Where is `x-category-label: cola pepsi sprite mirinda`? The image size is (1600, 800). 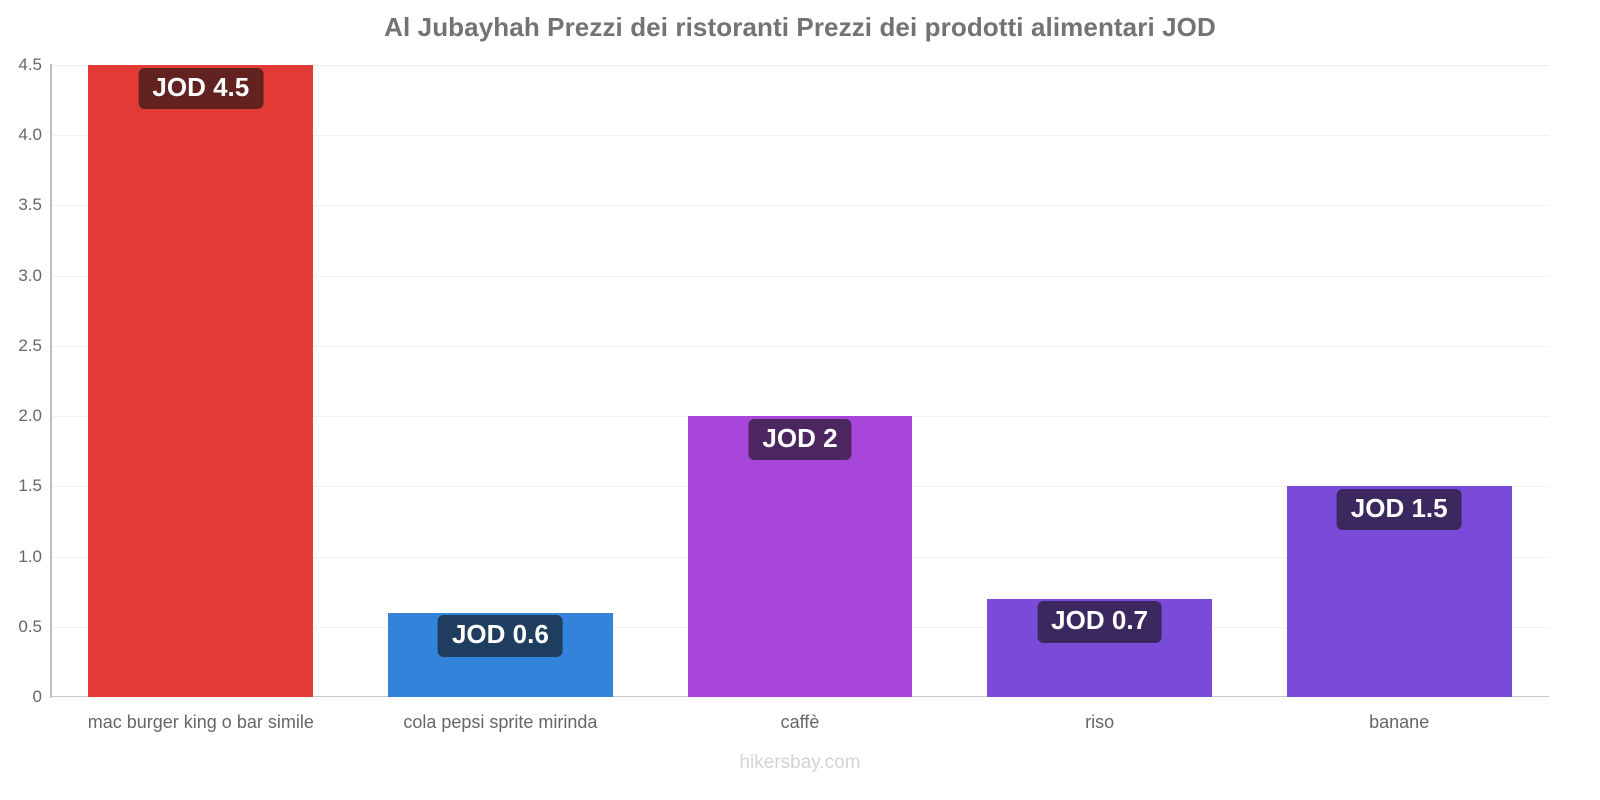
x-category-label: cola pepsi sprite mirinda is located at coordinates (500, 722).